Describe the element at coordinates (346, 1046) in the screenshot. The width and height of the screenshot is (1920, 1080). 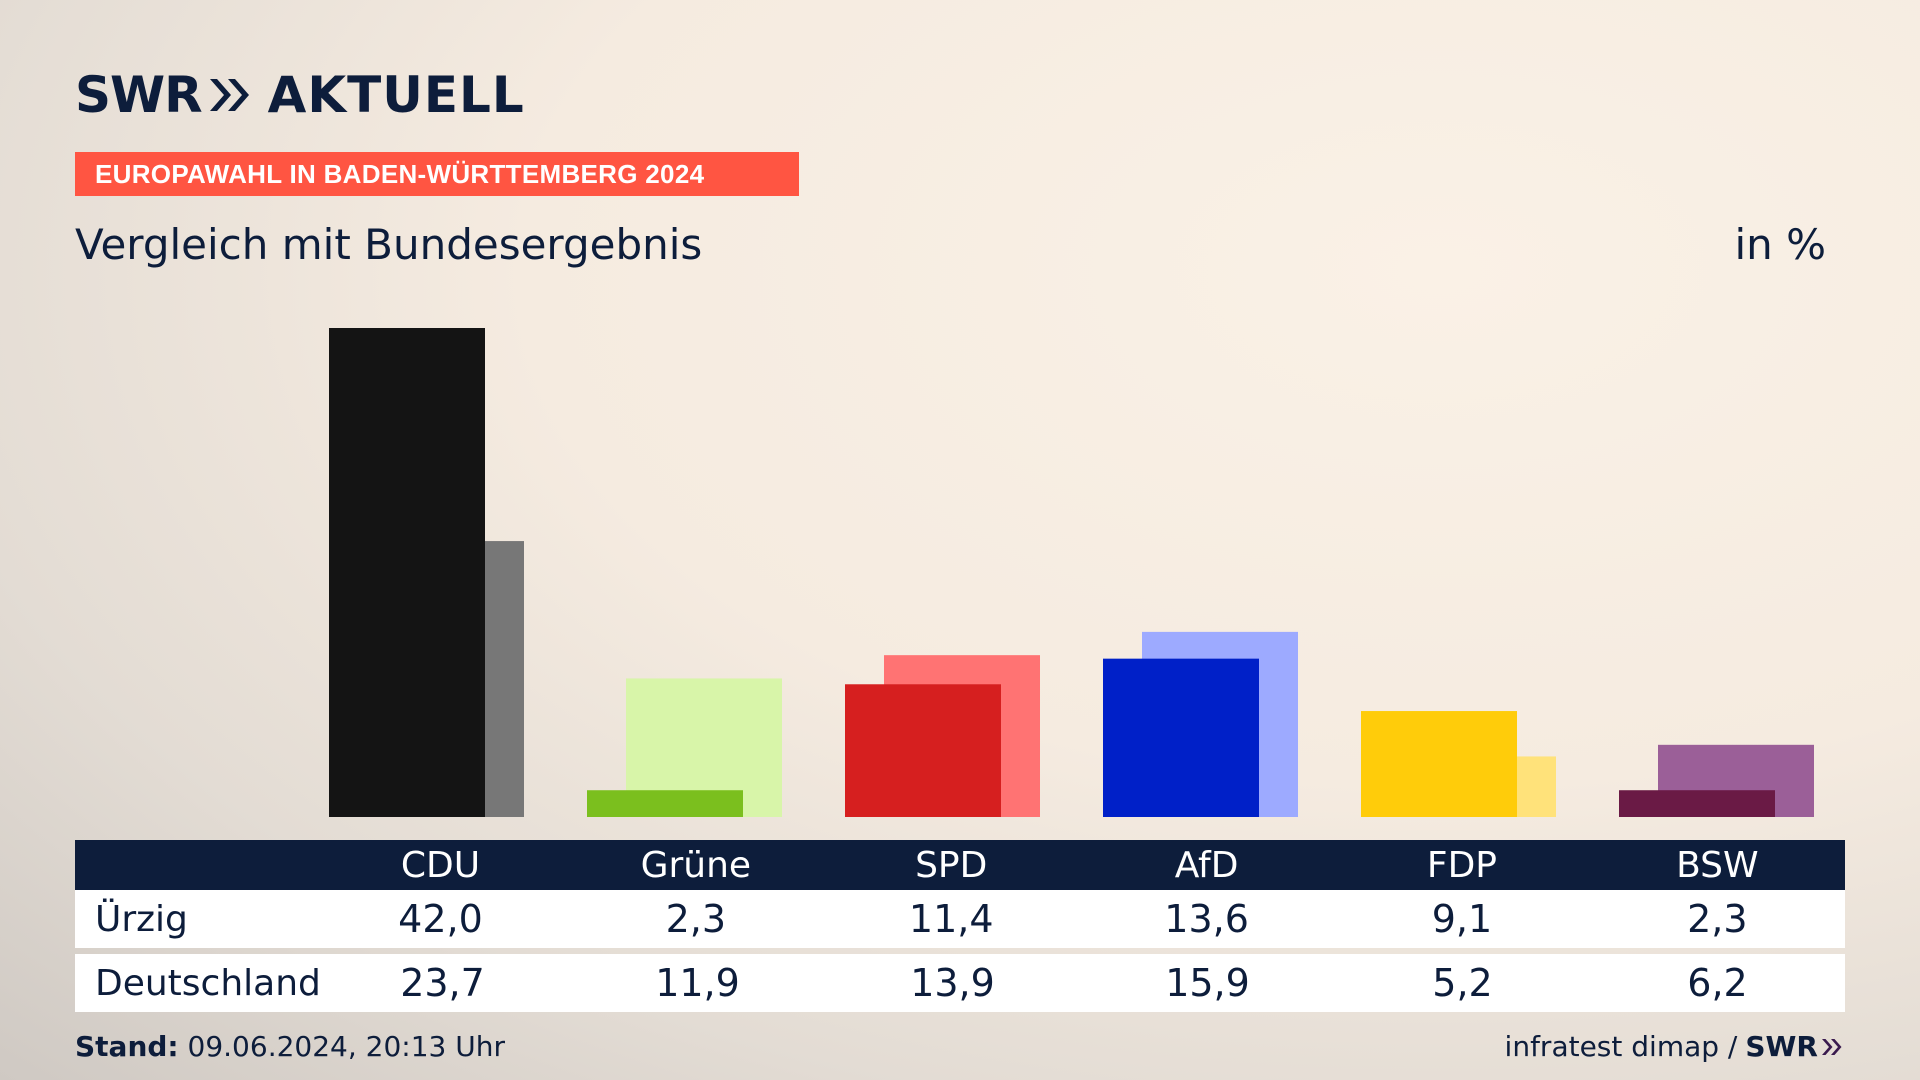
I see `stand-value: 09.06.2024, 20:13 Uhr` at that location.